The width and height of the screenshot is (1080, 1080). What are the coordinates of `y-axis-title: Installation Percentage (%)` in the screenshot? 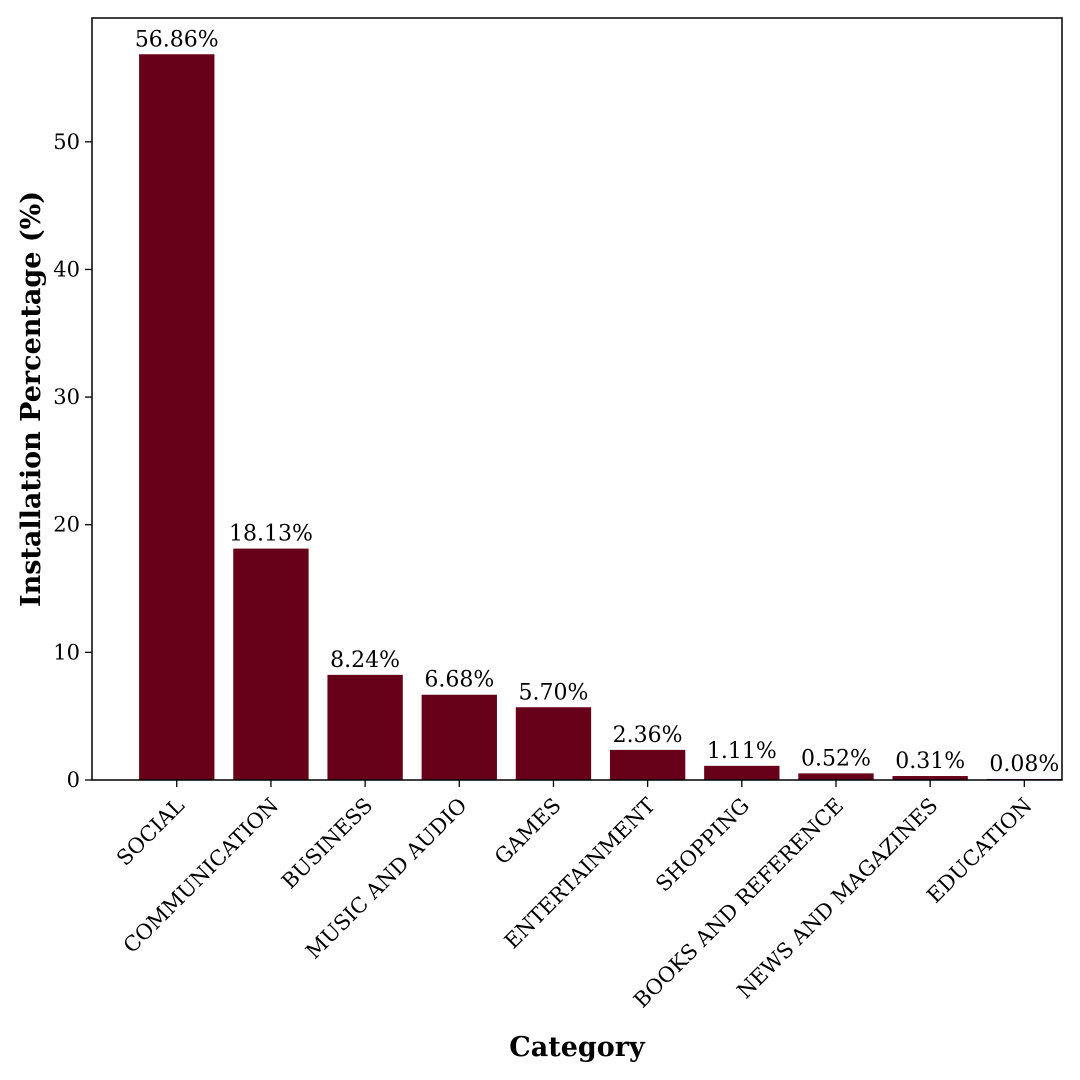 It's located at (31, 399).